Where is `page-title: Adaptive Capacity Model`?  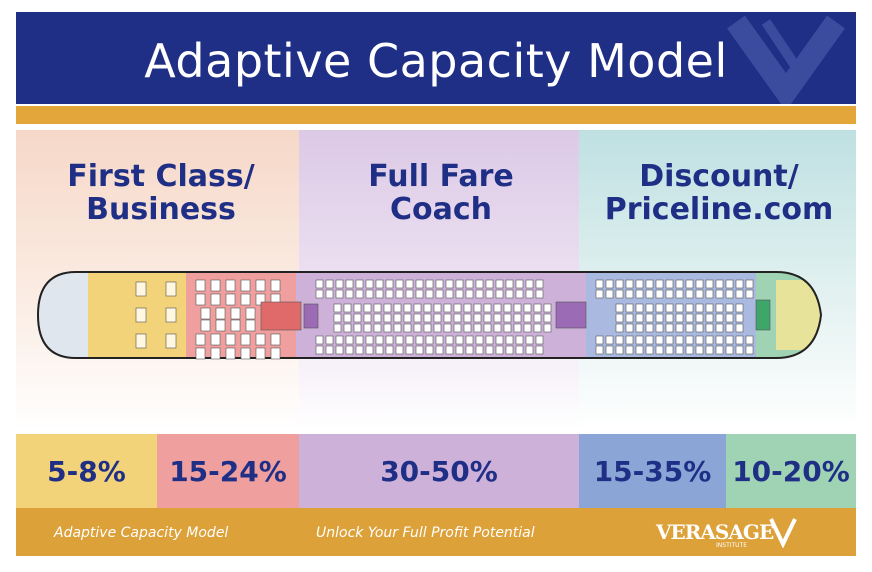
page-title: Adaptive Capacity Model is located at coordinates (436, 61).